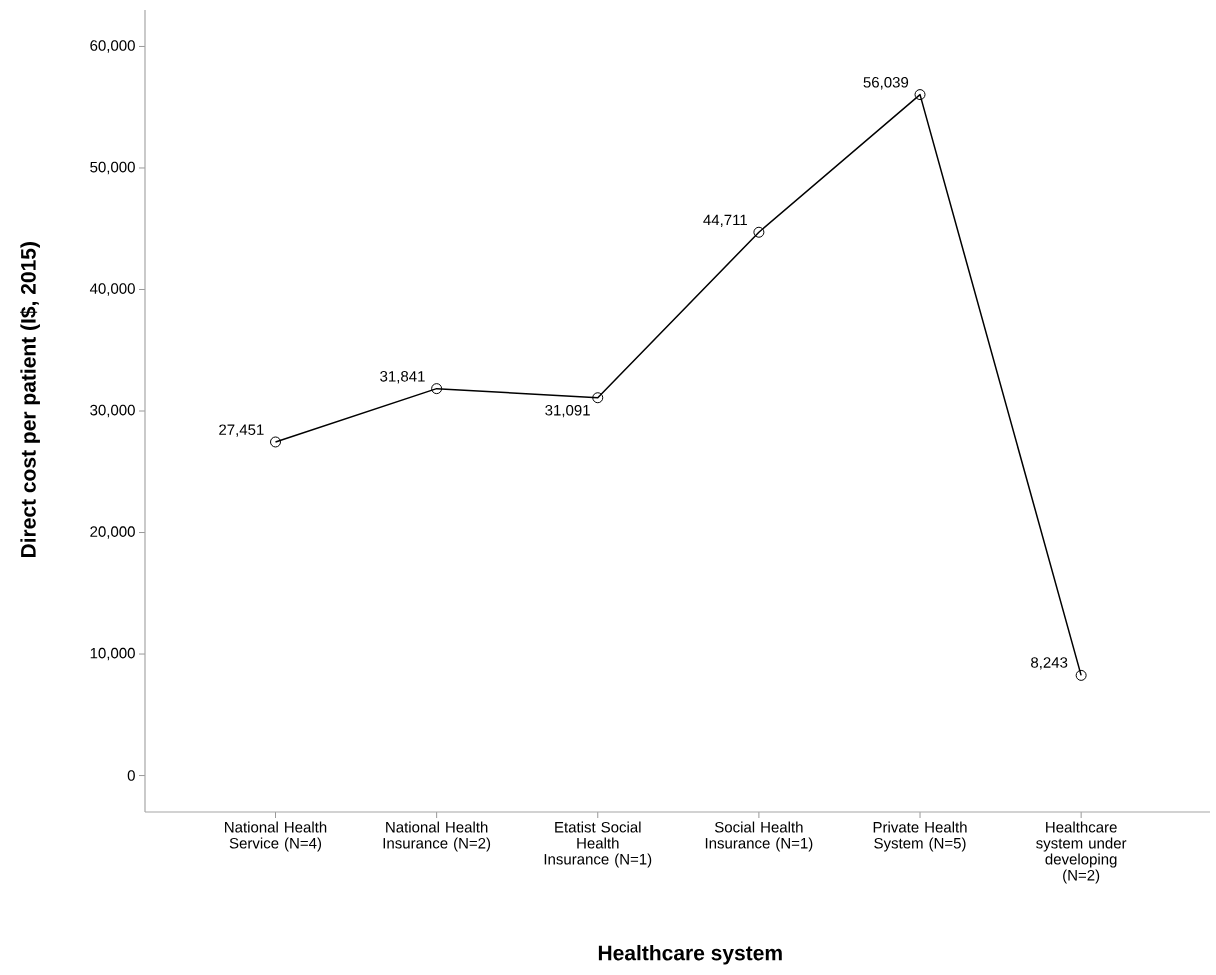  What do you see at coordinates (402, 377) in the screenshot?
I see `data-label: 31,841` at bounding box center [402, 377].